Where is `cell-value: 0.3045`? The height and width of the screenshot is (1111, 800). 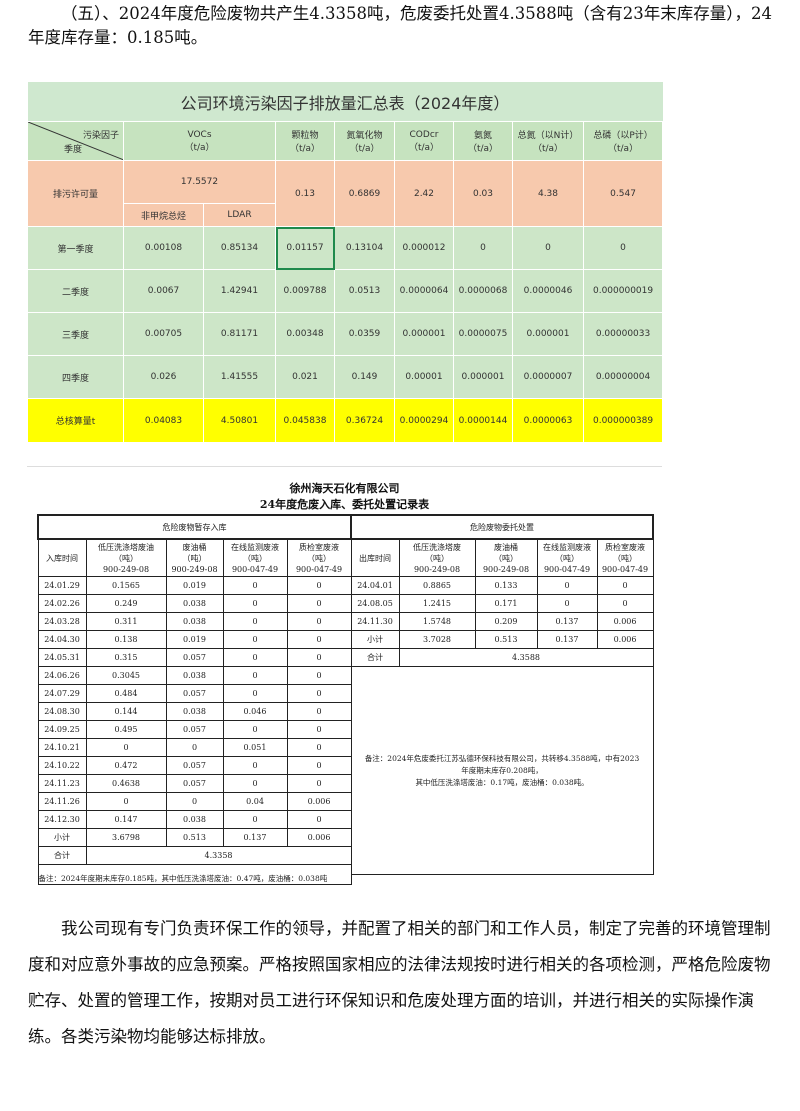
cell-value: 0.3045 is located at coordinates (126, 675).